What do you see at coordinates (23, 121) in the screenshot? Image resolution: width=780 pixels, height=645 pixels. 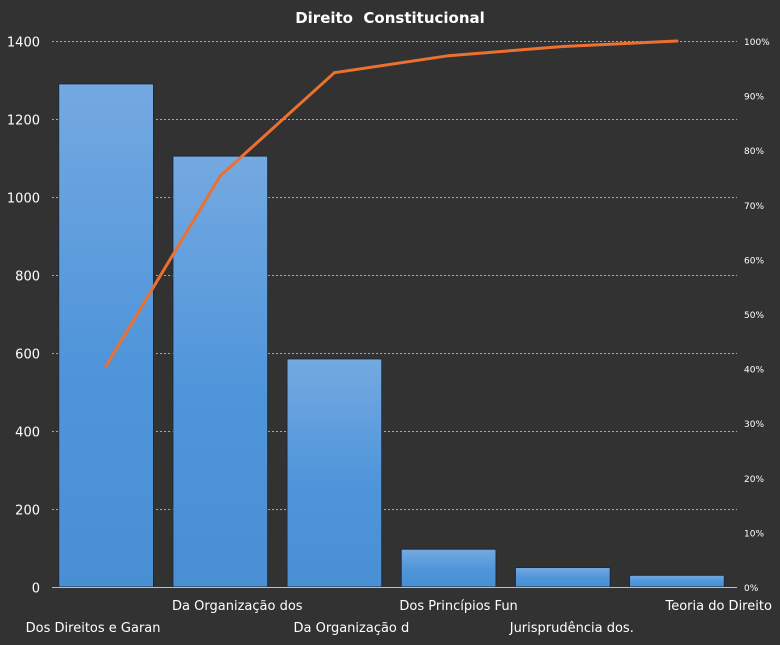 I see `y-tick-label: 1200` at bounding box center [23, 121].